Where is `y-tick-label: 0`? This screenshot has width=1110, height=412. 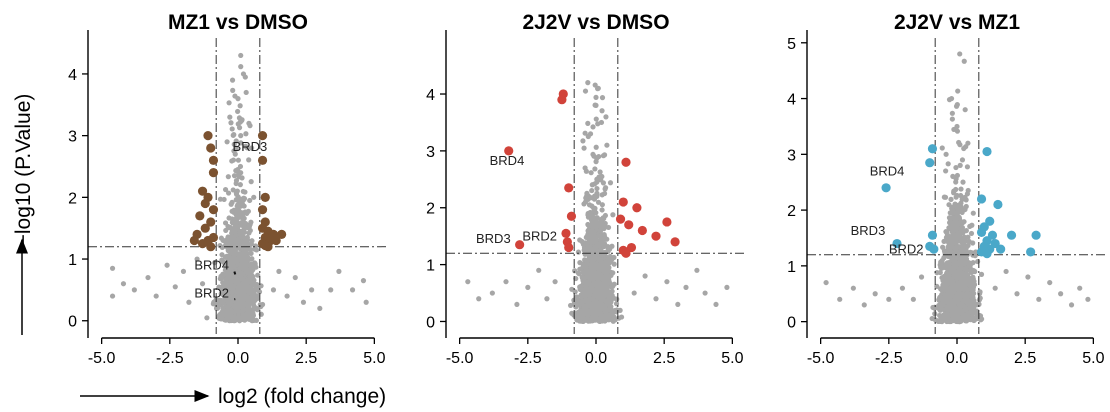
y-tick-label: 0 is located at coordinates (72, 322).